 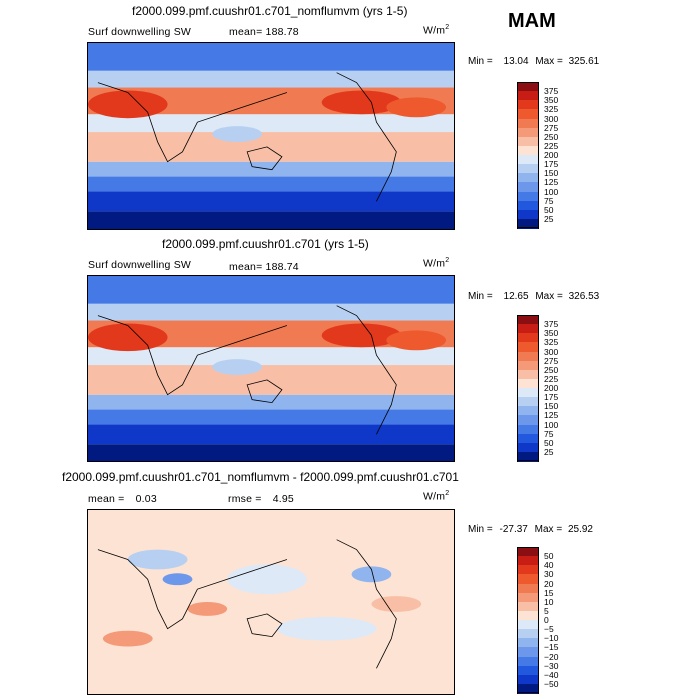 I want to click on panel1-units-base: W/m, so click(x=434, y=30).